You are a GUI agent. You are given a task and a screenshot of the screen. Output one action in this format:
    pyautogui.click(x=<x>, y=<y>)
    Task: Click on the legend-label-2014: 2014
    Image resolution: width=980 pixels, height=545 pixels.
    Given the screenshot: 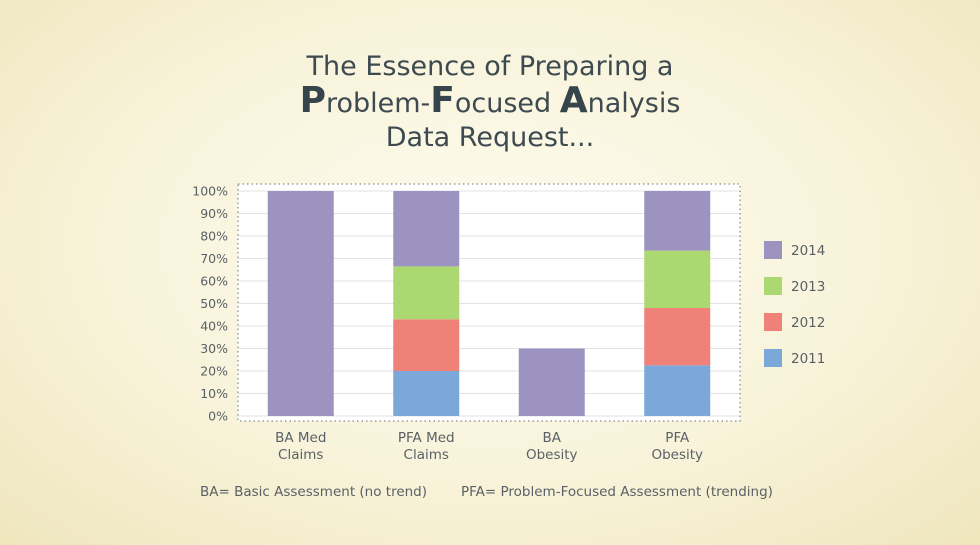 What is the action you would take?
    pyautogui.click(x=808, y=251)
    